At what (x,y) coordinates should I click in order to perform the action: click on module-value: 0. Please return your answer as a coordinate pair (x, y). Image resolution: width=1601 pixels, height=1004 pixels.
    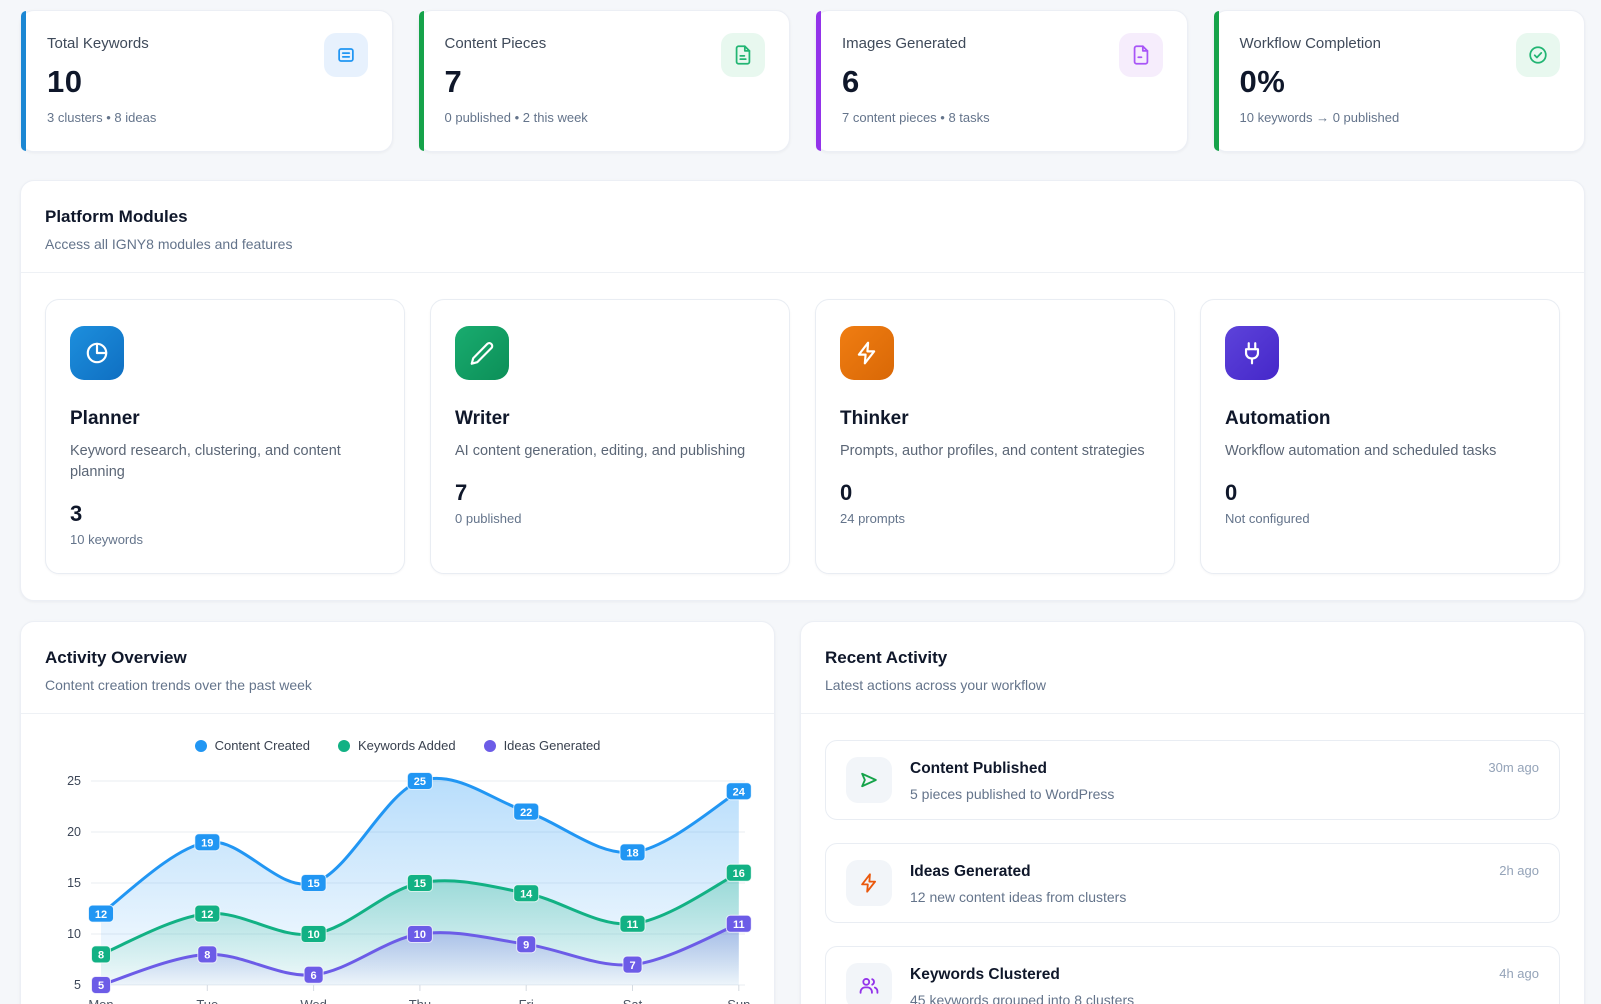
    Looking at the image, I should click on (1231, 493).